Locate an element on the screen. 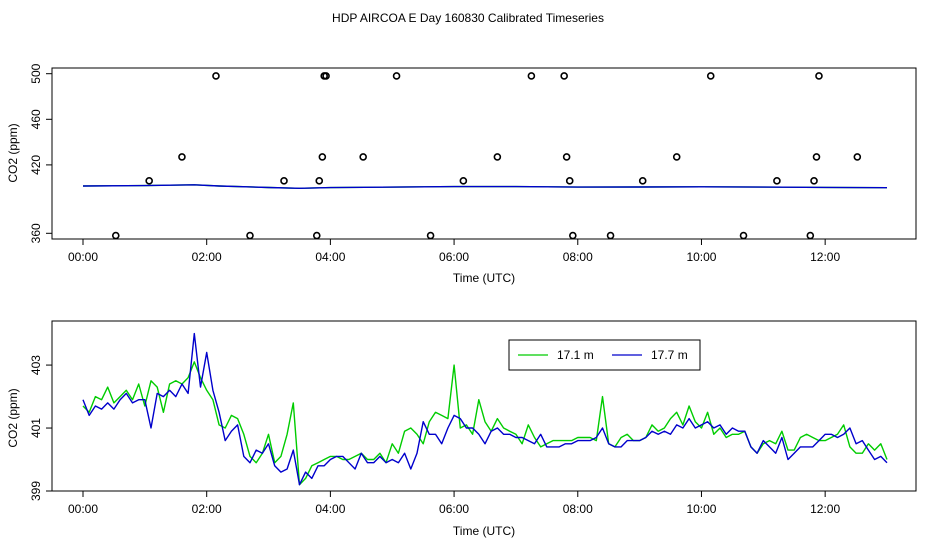  bottom-x-tick-label: 10:00 is located at coordinates (701, 509).